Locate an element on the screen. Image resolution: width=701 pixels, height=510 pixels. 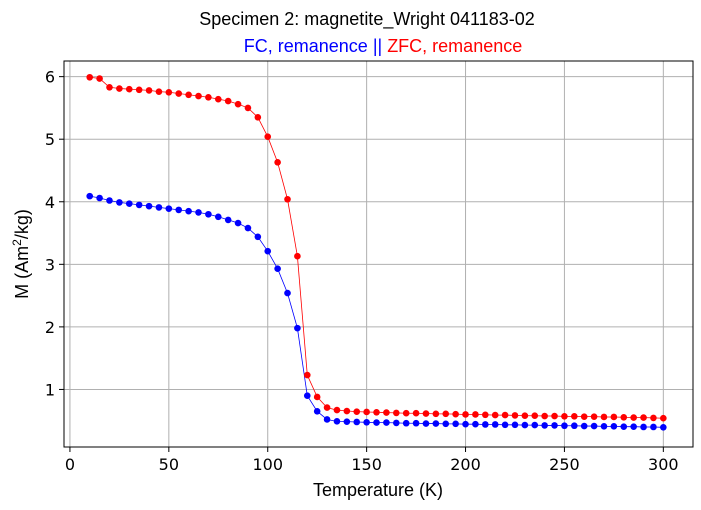
y-axis: 1 2 3 4 5 6 is located at coordinates (54, 233).